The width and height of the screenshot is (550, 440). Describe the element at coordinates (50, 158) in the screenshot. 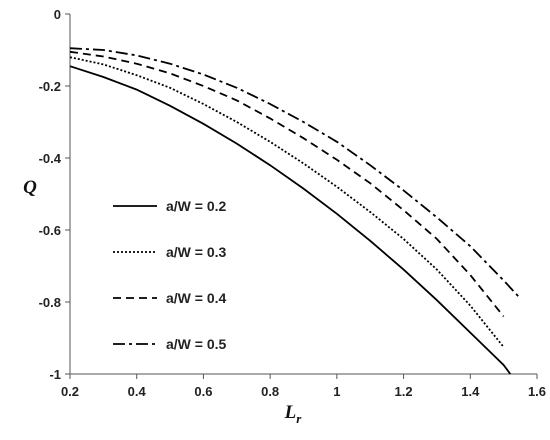

I see `y-tick-label: -0.4` at that location.